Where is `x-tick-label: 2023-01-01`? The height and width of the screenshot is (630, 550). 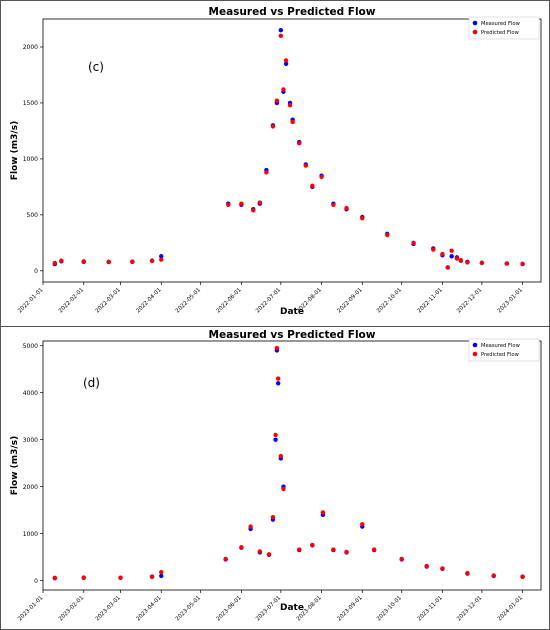
x-tick-label: 2023-01-01 is located at coordinates (511, 301).